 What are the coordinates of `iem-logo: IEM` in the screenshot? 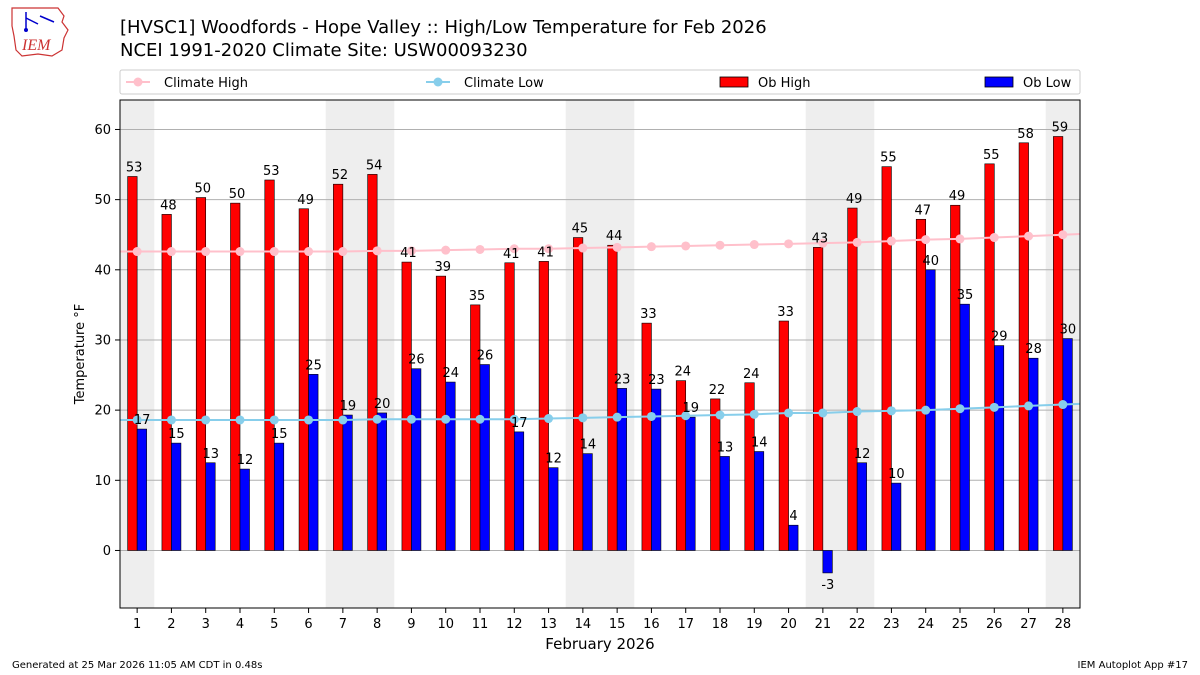 It's located at (40, 32).